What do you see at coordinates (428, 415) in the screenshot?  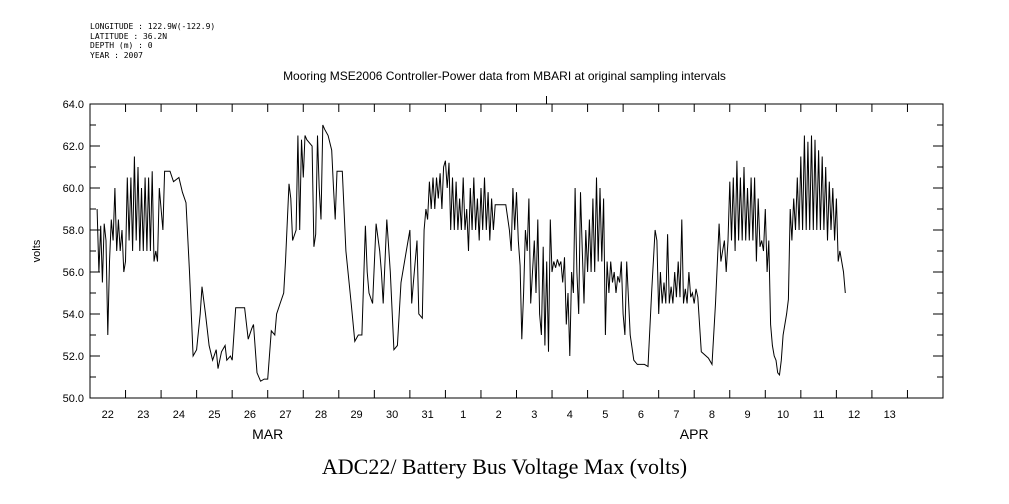 I see `x-tick-label: 31` at bounding box center [428, 415].